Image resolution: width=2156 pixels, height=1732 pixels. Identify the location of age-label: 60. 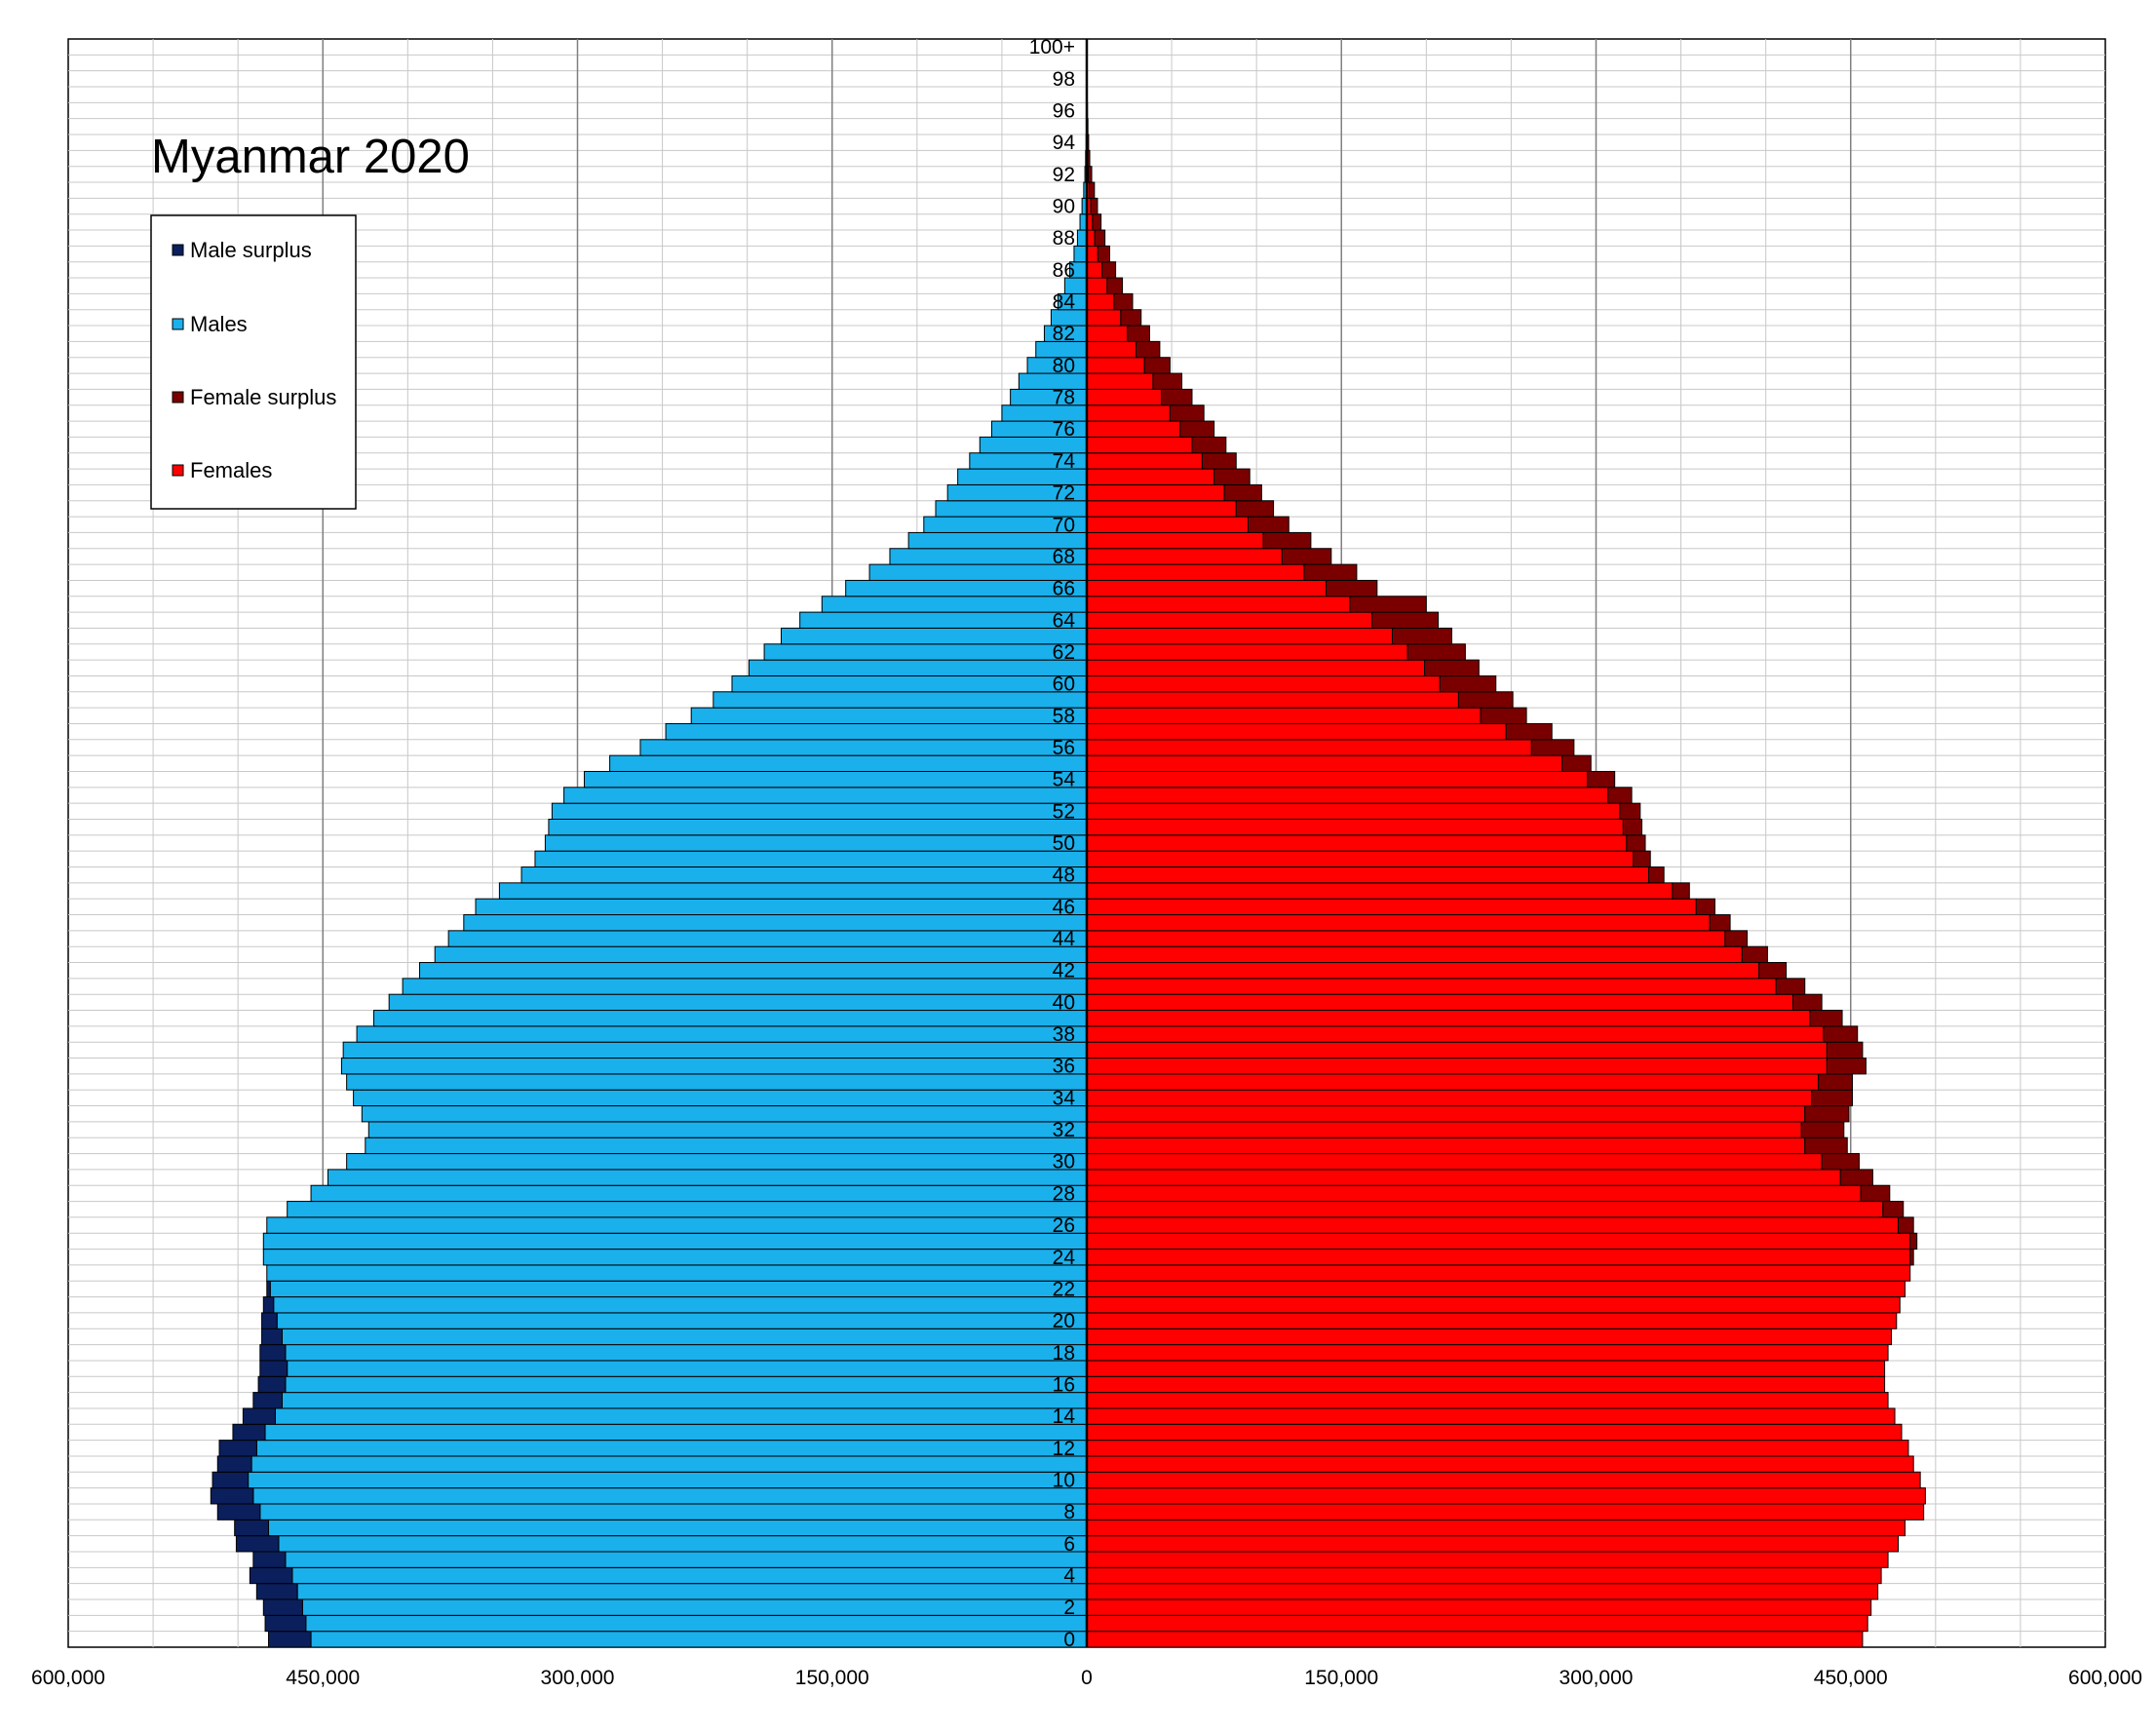
(1064, 685).